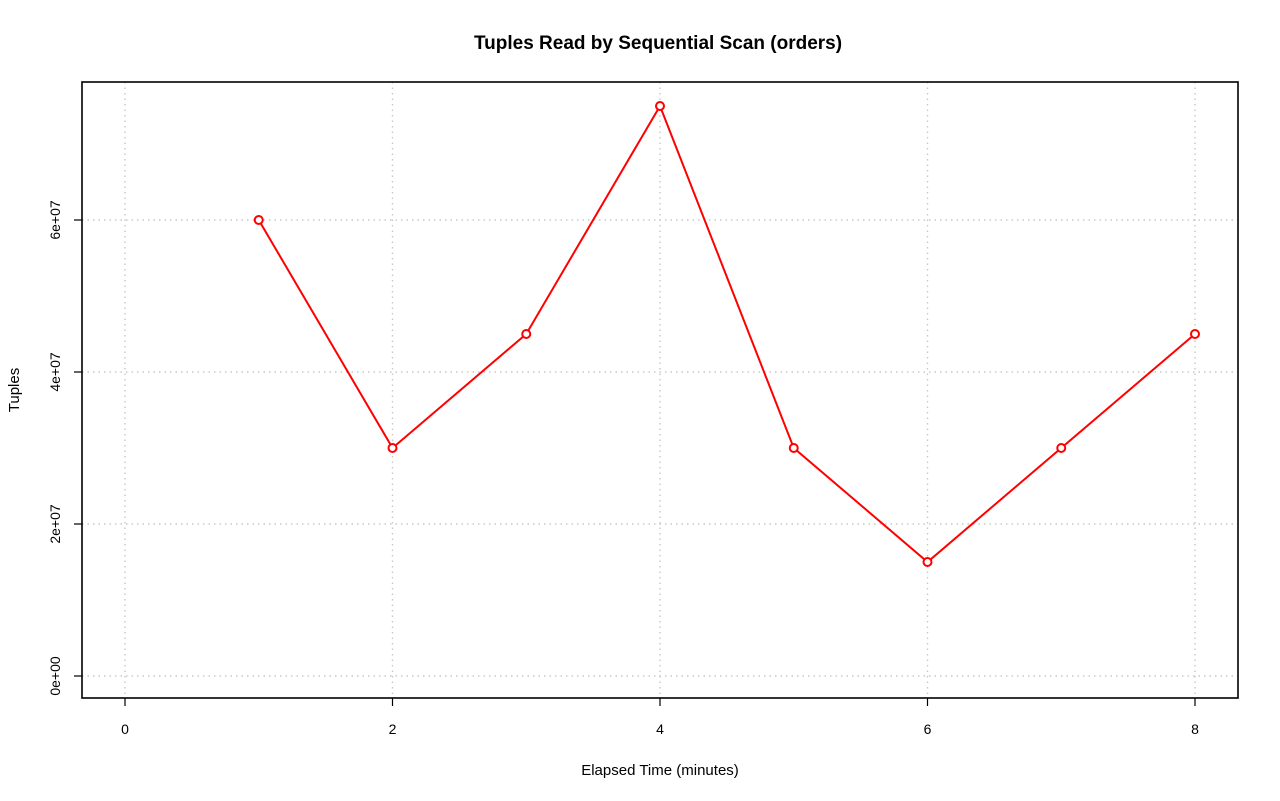 The height and width of the screenshot is (801, 1280). Describe the element at coordinates (660, 729) in the screenshot. I see `x-tick-label: 4` at that location.